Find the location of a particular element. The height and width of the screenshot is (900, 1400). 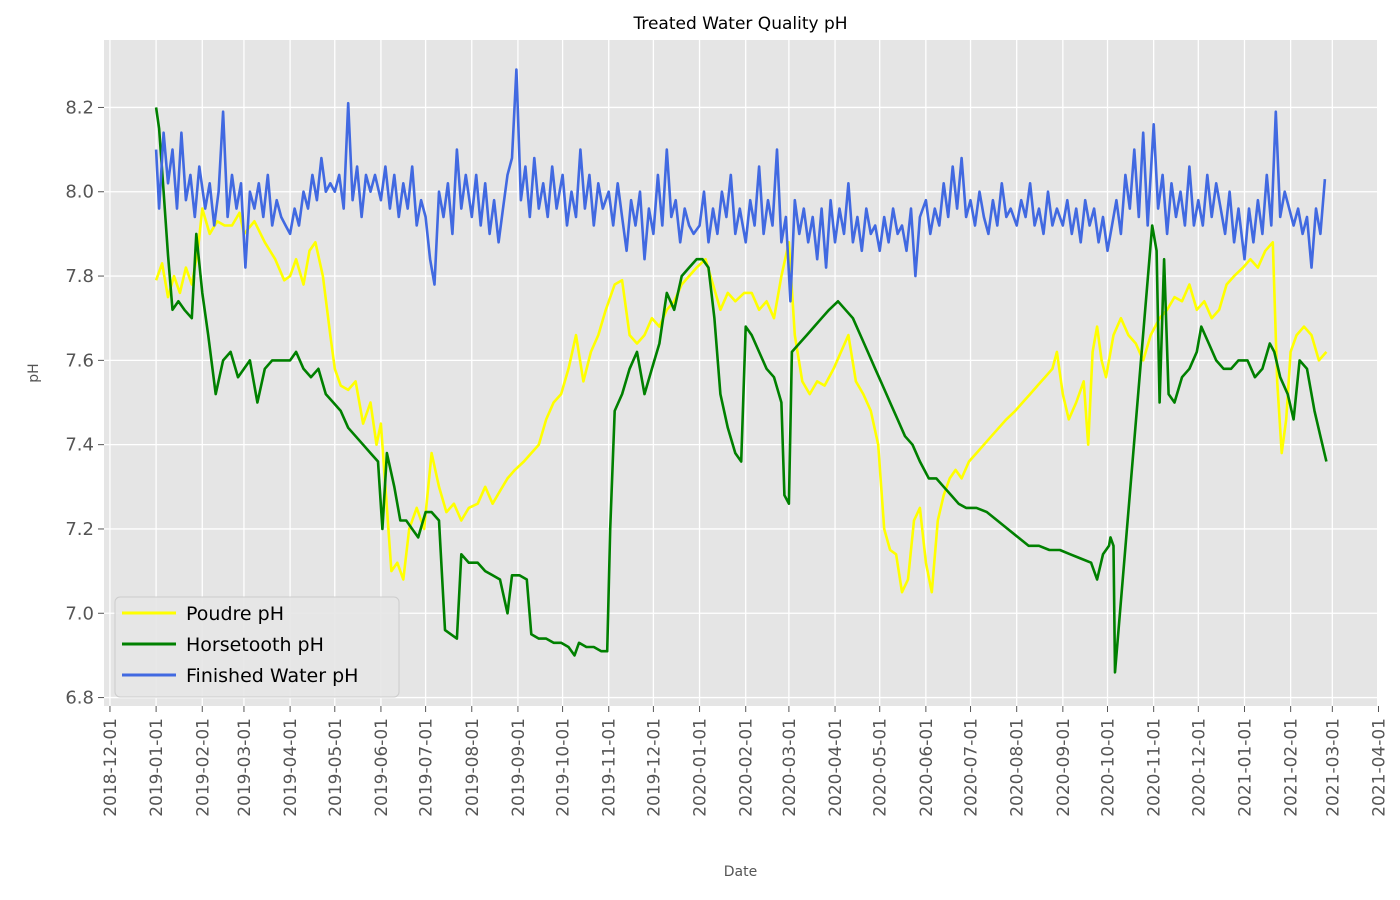

x-tick-label: 2021-03-01 is located at coordinates (1333, 767).